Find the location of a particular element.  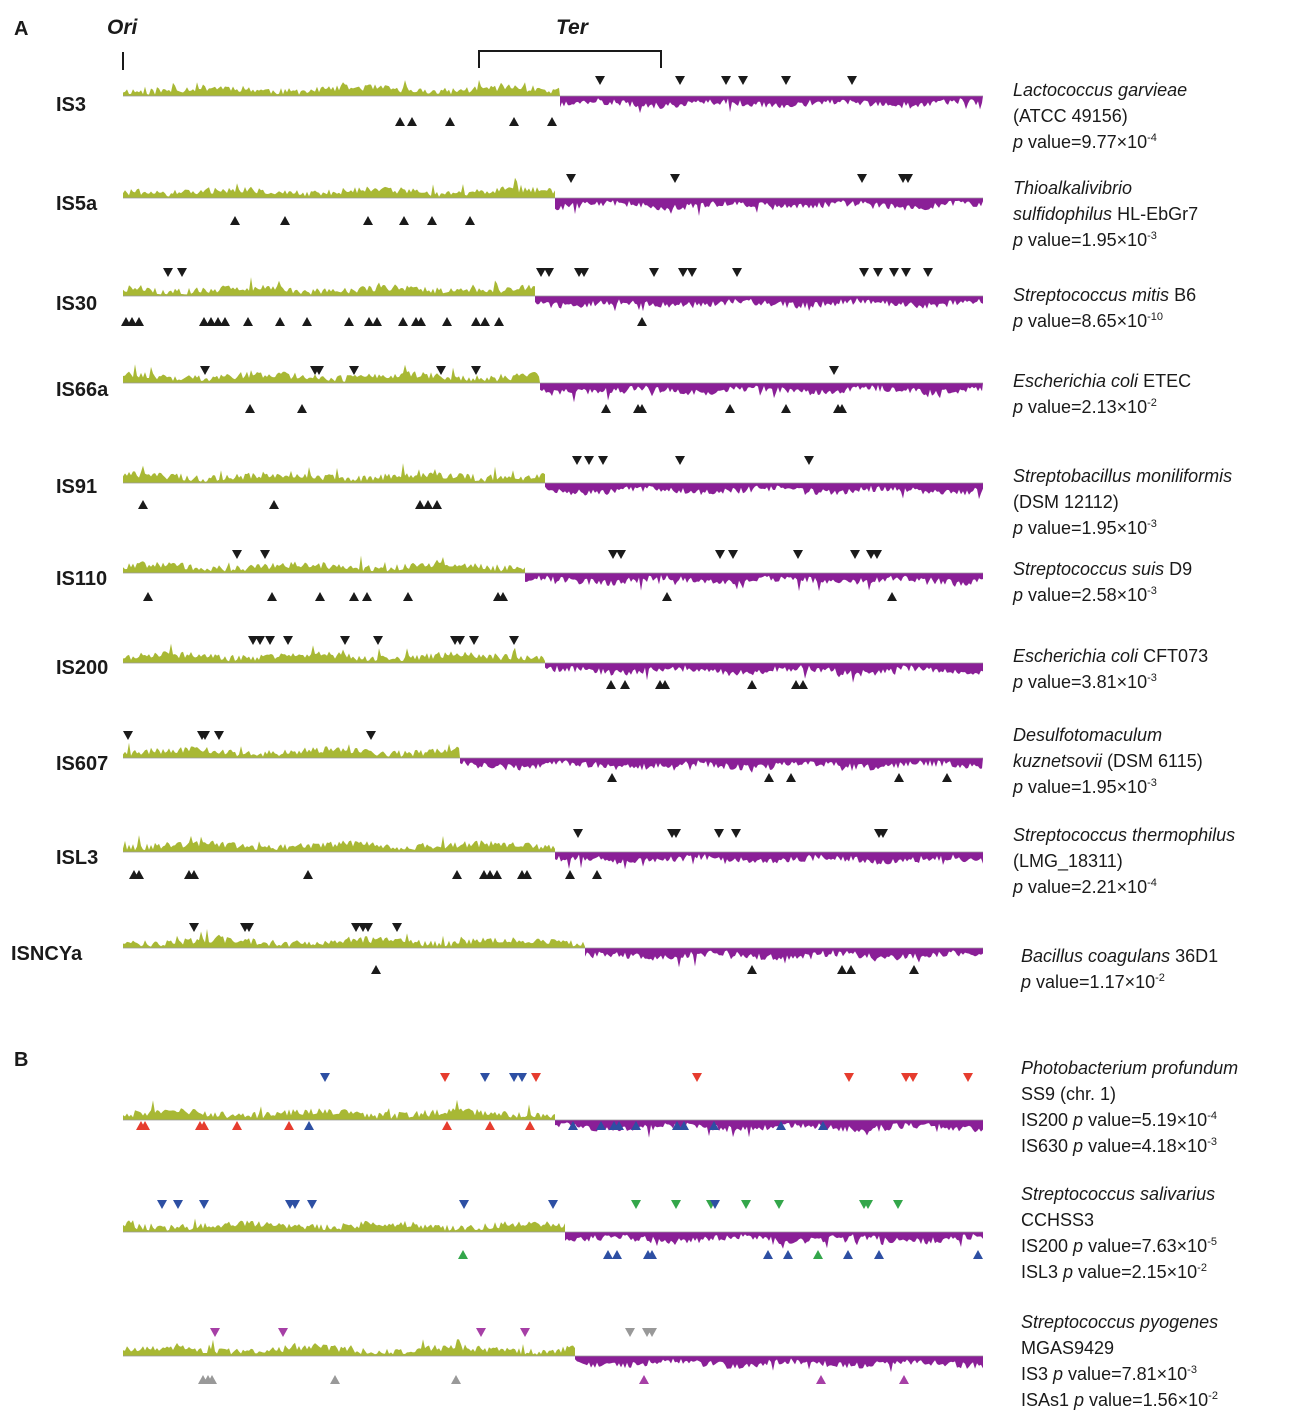

species-name: Streptococcus mitis B6 is located at coordinates (1104, 295).